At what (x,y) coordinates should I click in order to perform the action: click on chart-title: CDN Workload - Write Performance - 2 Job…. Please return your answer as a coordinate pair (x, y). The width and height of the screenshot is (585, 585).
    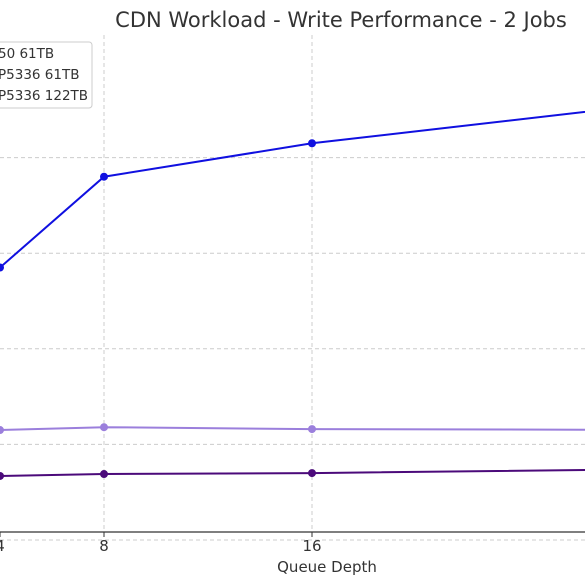
    Looking at the image, I should click on (341, 20).